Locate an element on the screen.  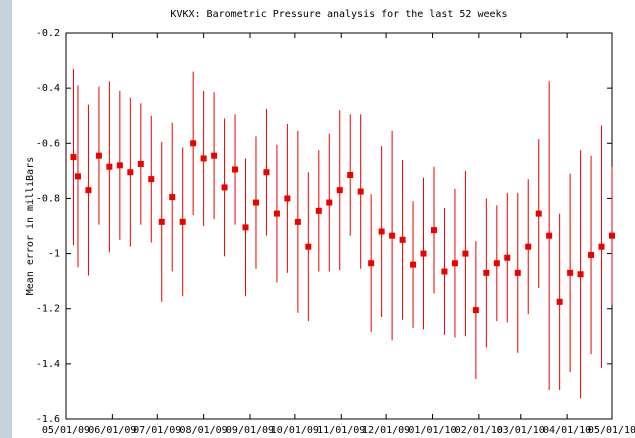
x-tick-label: 05/01/10 is located at coordinates (611, 430).